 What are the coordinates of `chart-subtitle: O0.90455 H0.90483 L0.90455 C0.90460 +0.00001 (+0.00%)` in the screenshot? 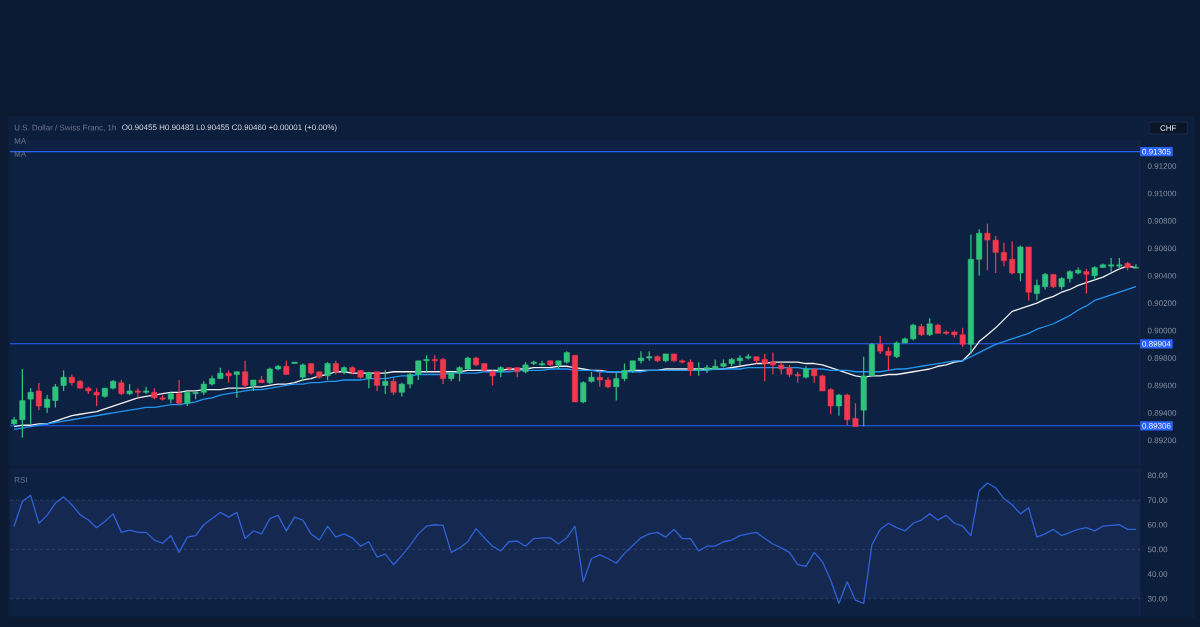 It's located at (229, 128).